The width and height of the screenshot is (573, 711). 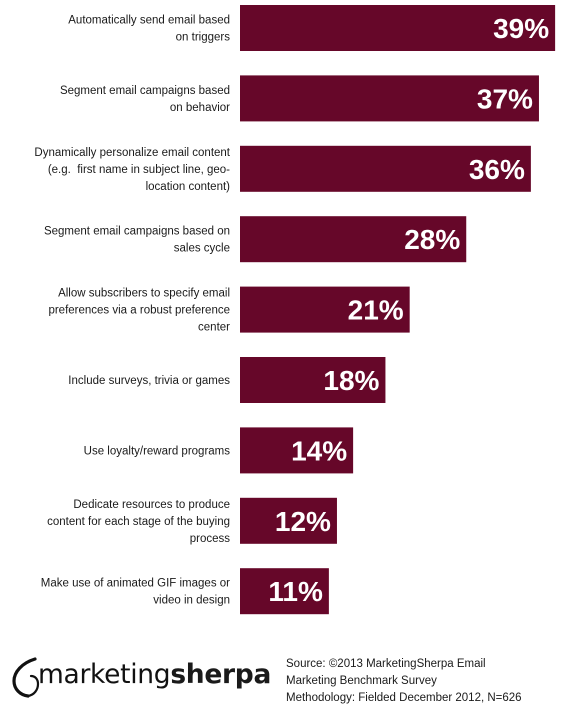 What do you see at coordinates (361, 681) in the screenshot?
I see `source-line: Marketing Benchmark Survey` at bounding box center [361, 681].